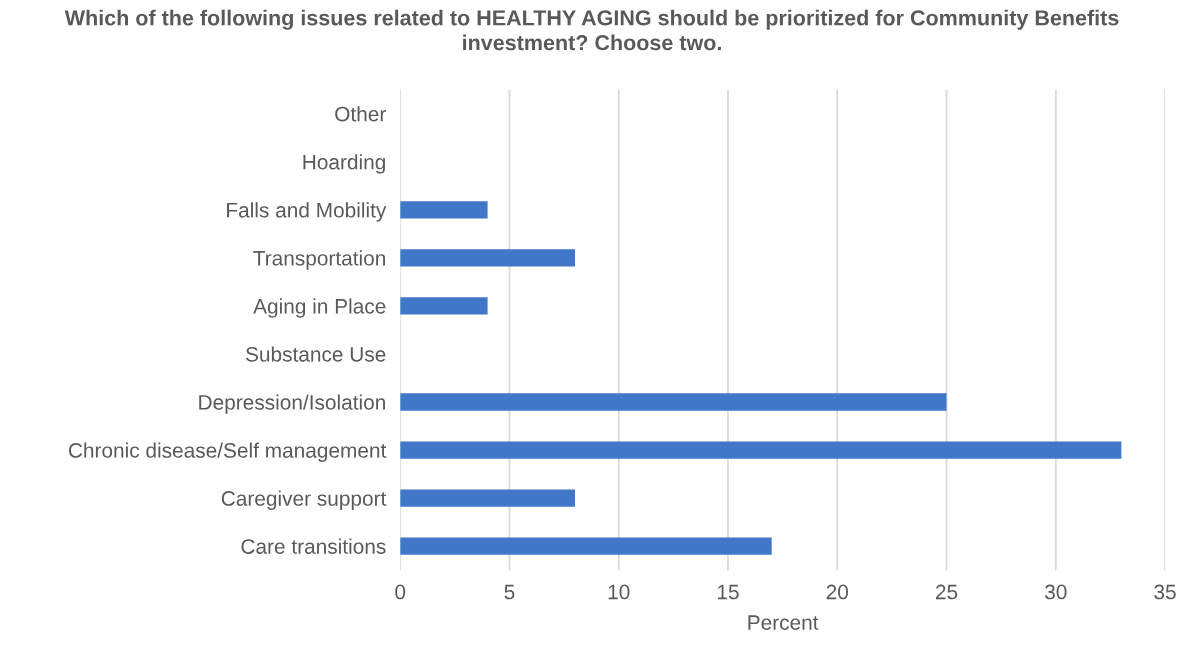 This screenshot has height=645, width=1184. What do you see at coordinates (946, 592) in the screenshot?
I see `x-tick-label: 25` at bounding box center [946, 592].